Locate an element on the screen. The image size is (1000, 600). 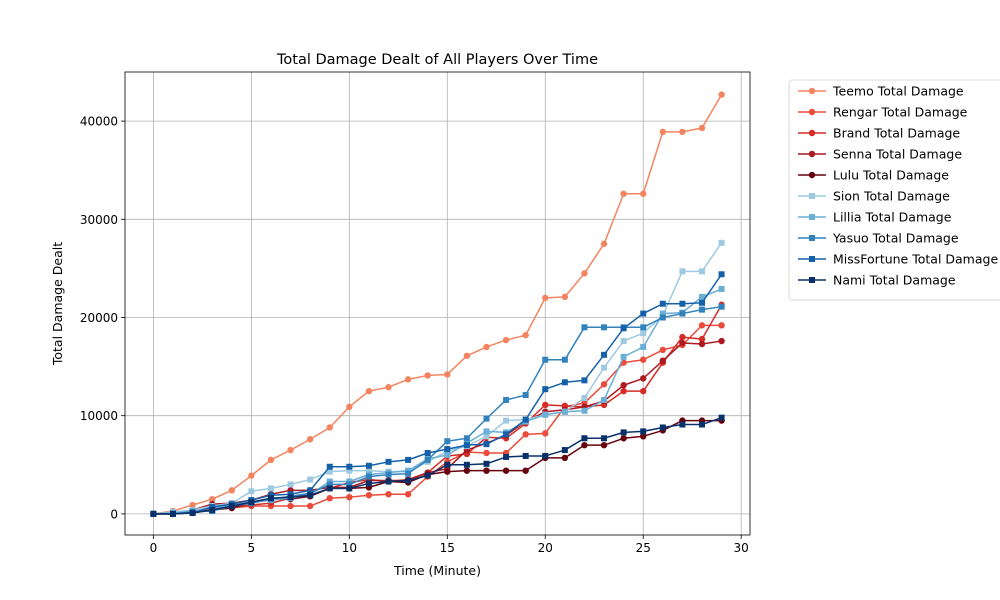
legend-entry: Brand Total Damage is located at coordinates (879, 133).